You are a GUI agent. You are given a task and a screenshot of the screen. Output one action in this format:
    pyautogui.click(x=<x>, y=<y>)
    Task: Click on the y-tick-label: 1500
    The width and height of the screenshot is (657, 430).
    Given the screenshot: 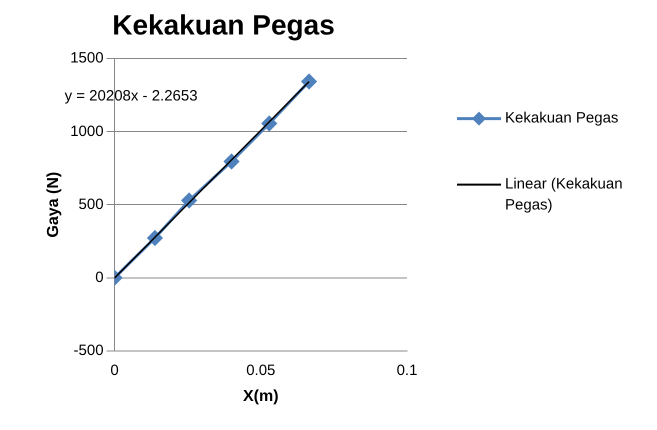 What is the action you would take?
    pyautogui.click(x=87, y=58)
    